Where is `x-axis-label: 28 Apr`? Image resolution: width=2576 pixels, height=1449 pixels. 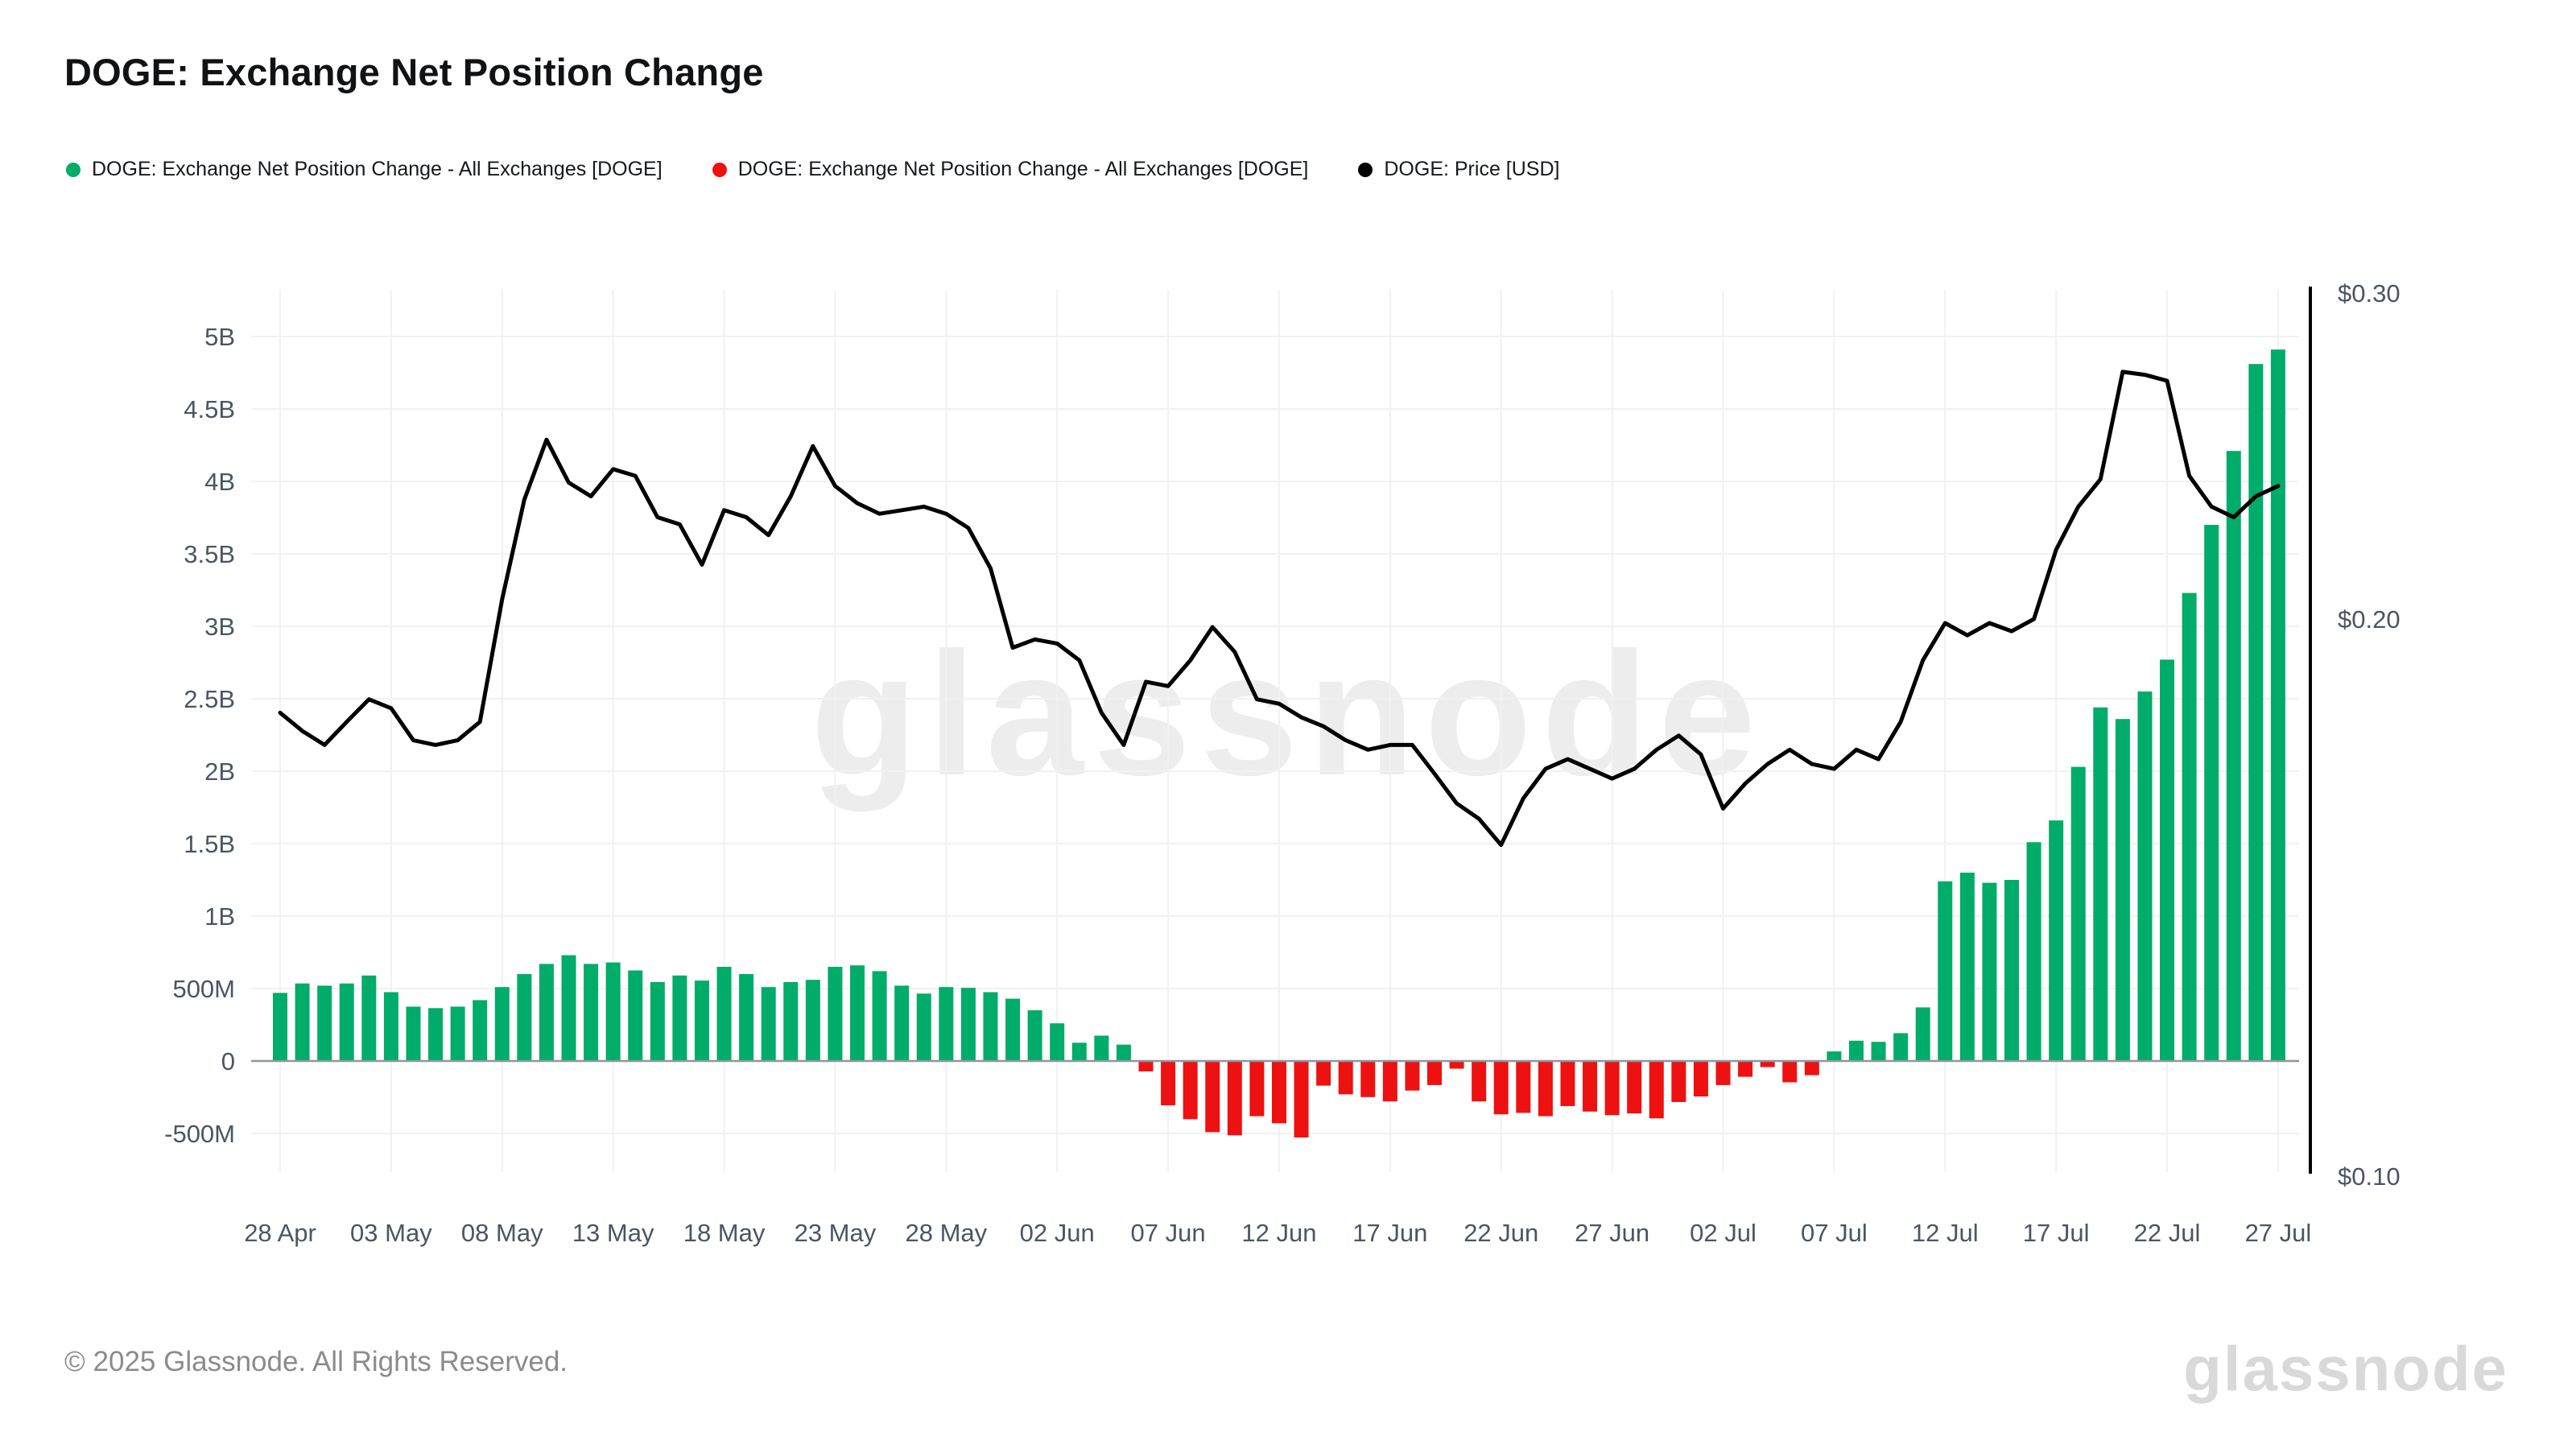
x-axis-label: 28 Apr is located at coordinates (280, 1233).